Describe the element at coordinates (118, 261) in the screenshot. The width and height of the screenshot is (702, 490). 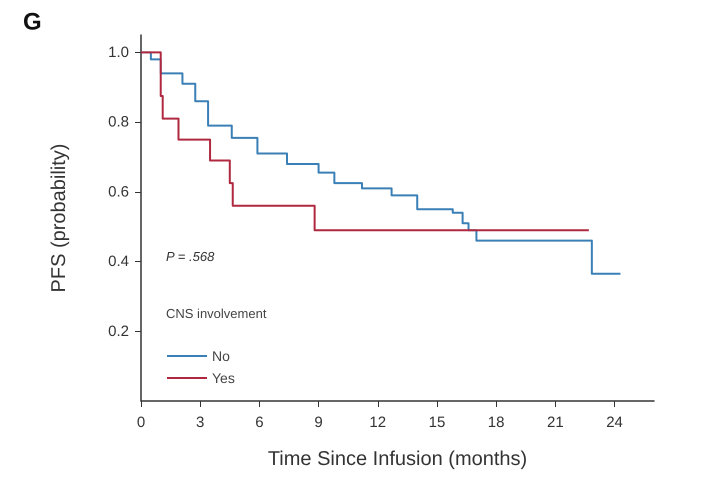
I see `y-tick-label: 0.4` at that location.